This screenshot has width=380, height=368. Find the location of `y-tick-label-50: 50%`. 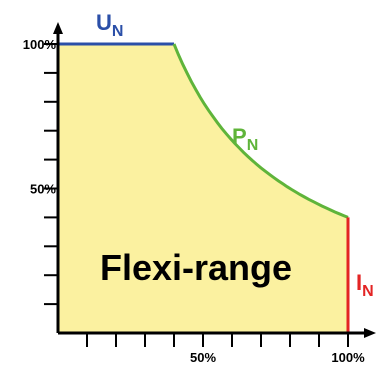

y-tick-label-50: 50% is located at coordinates (43, 189).